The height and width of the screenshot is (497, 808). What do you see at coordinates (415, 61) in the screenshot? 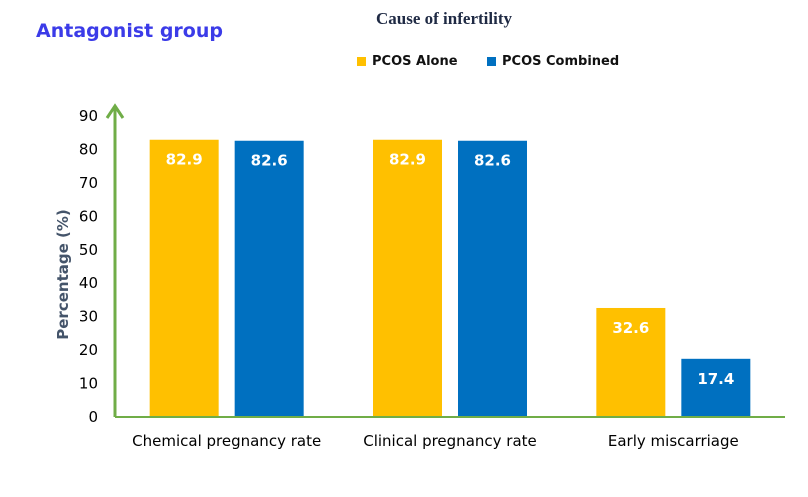
I see `legend-label-pcos-alone: PCOS Alone` at bounding box center [415, 61].